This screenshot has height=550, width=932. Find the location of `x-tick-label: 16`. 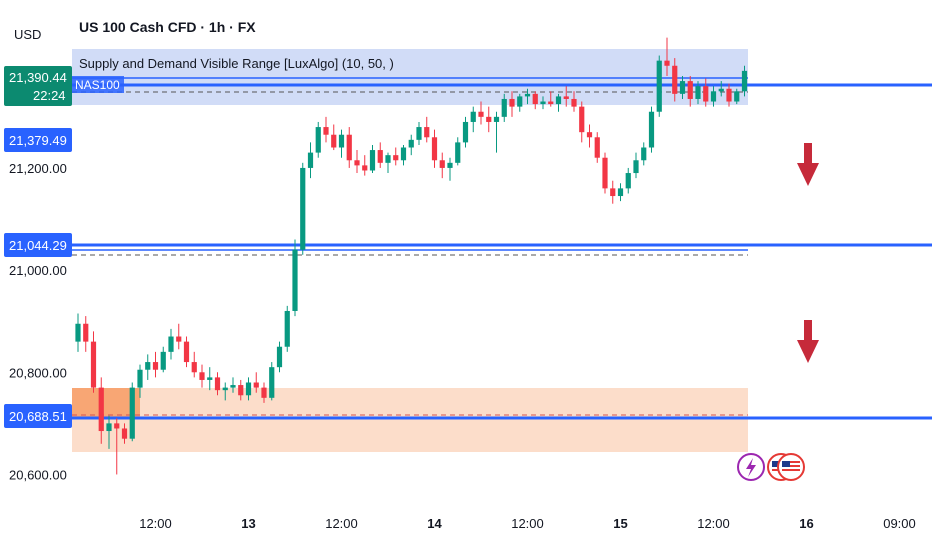

x-tick-label: 16 is located at coordinates (806, 523).